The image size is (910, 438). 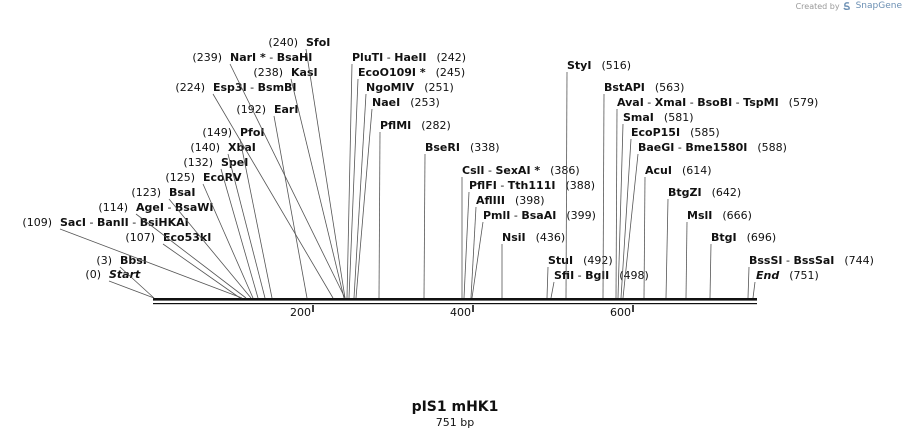 I want to click on cut-site-ecoo109i: EcoO109I * (245), so click(x=407, y=182).